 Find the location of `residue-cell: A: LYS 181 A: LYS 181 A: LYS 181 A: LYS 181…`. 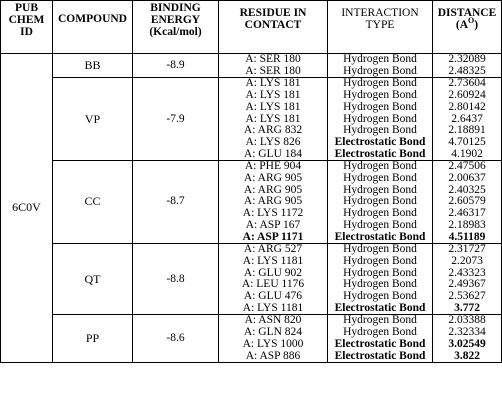

residue-cell: A: LYS 181 A: LYS 181 A: LYS 181 A: LYS 181… is located at coordinates (273, 119).